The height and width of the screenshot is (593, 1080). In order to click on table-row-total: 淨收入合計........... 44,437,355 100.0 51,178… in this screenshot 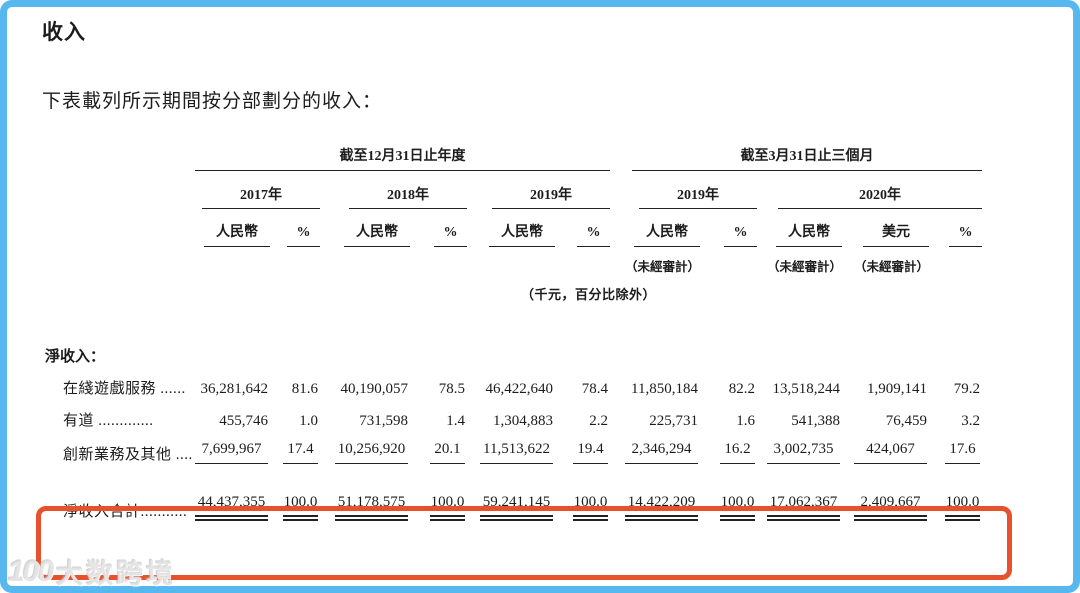, I will do `click(511, 505)`.